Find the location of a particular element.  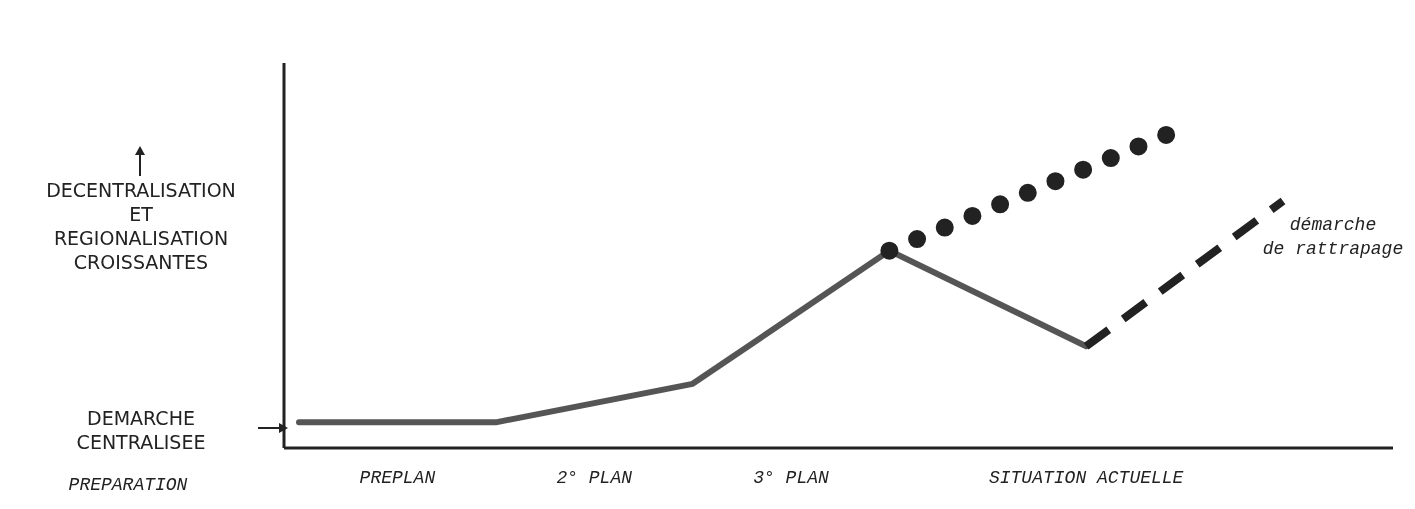

x-tick-label: 3° PLAN is located at coordinates (791, 477).